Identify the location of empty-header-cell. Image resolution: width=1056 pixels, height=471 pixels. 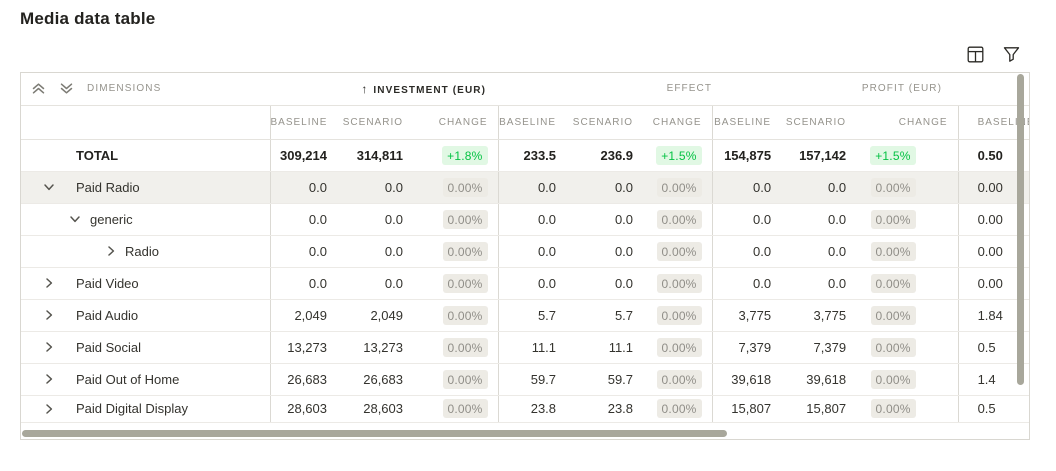
(145, 122).